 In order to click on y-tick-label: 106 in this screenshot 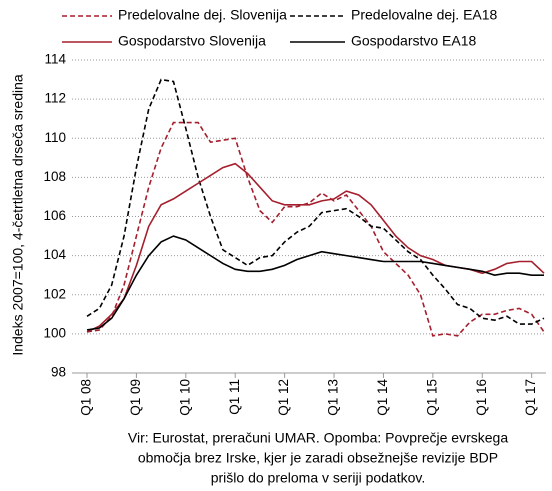, I will do `click(54, 215)`.